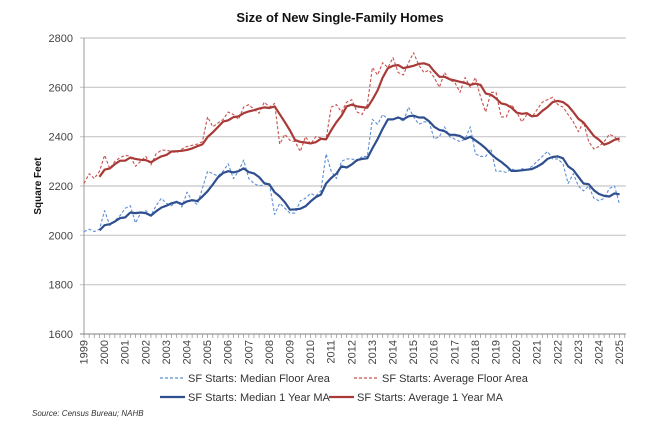  What do you see at coordinates (579, 352) in the screenshot?
I see `x-tick-label: 2023` at bounding box center [579, 352].